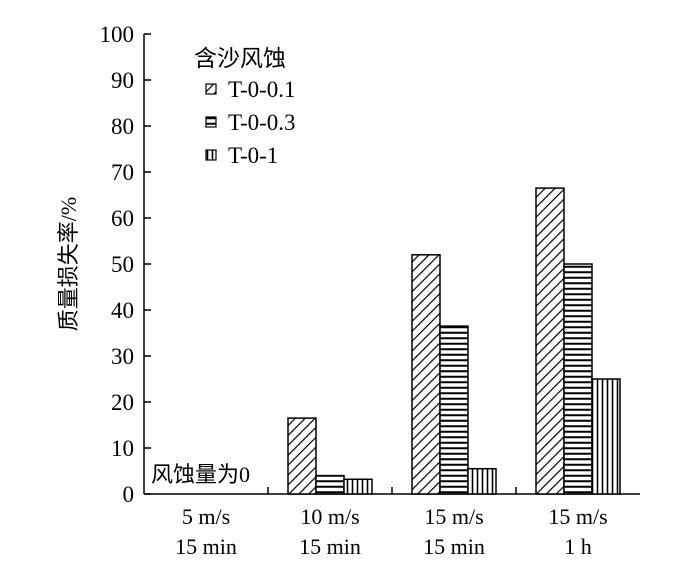 This screenshot has height=574, width=691. Describe the element at coordinates (262, 122) in the screenshot. I see `legend-item-label: T-0-0.3` at that location.